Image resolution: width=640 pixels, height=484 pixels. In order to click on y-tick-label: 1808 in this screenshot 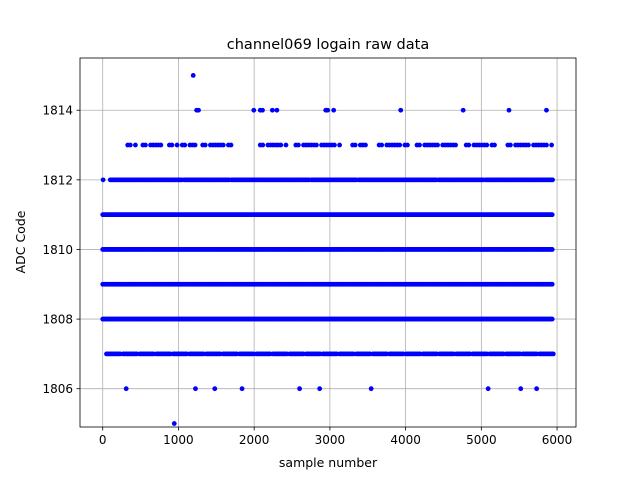, I will do `click(57, 320)`.